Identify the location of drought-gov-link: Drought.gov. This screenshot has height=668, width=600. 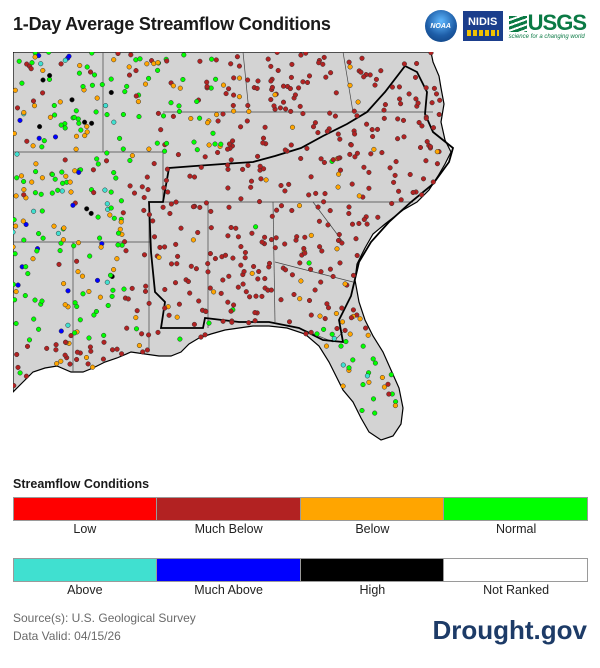
(509, 630).